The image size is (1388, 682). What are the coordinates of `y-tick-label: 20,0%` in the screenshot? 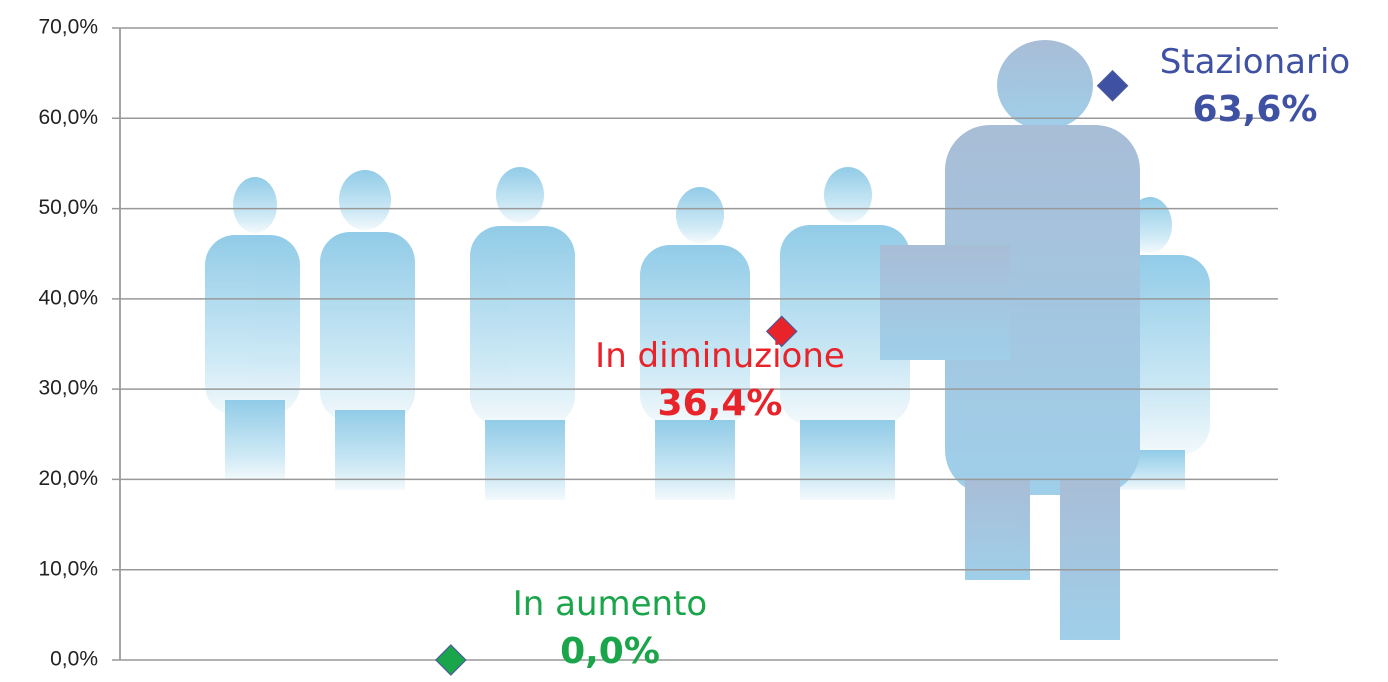 It's located at (68, 478).